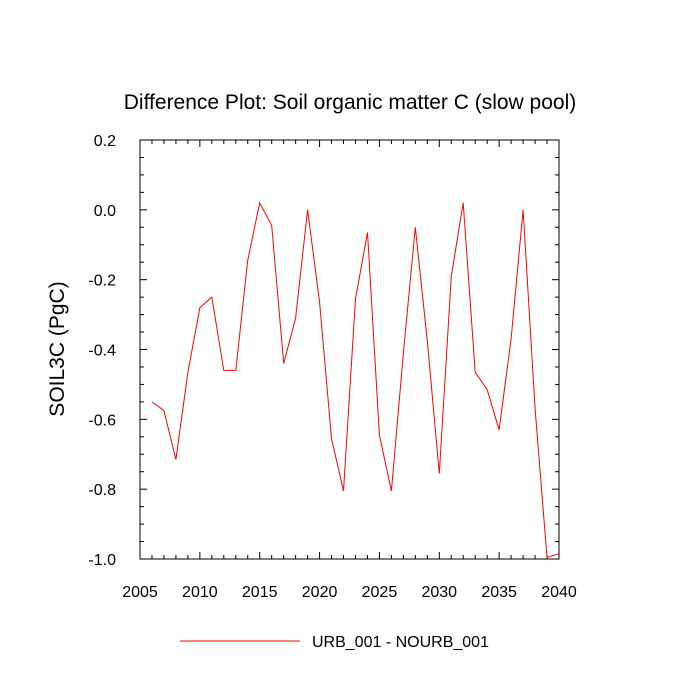  Describe the element at coordinates (200, 592) in the screenshot. I see `x-tick-label: 2010` at that location.